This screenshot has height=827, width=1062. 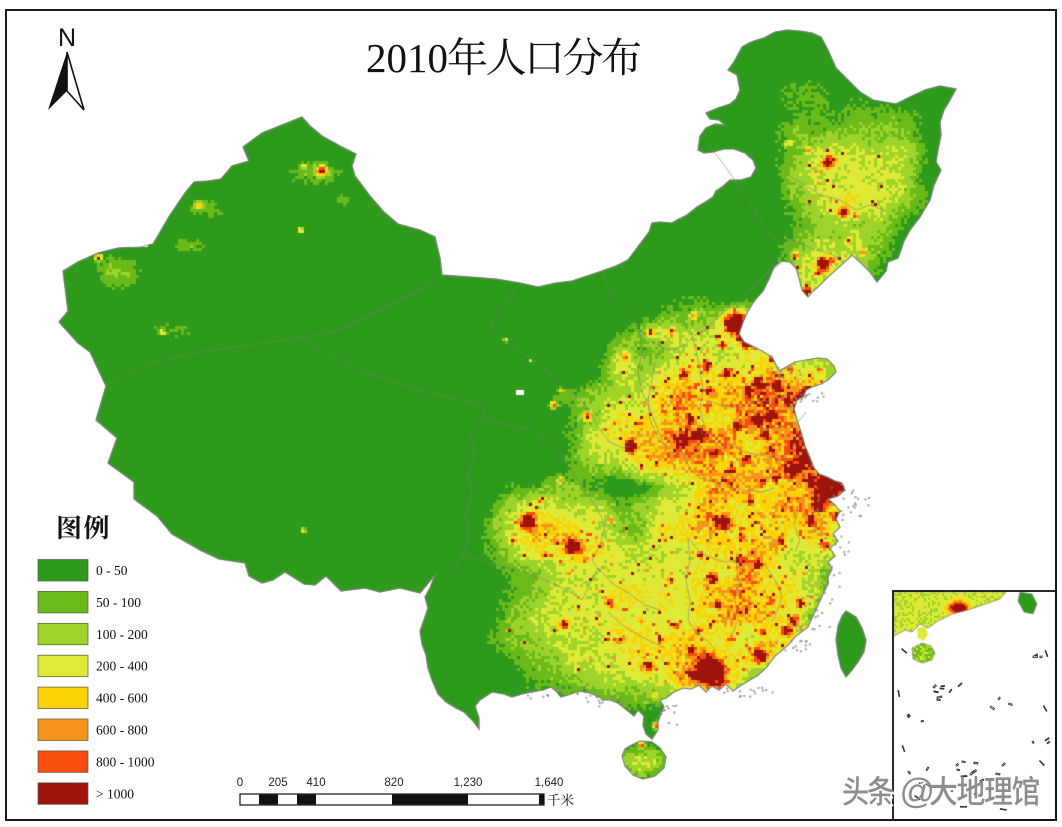 What do you see at coordinates (122, 698) in the screenshot?
I see `svg-text: 400 - 600` at bounding box center [122, 698].